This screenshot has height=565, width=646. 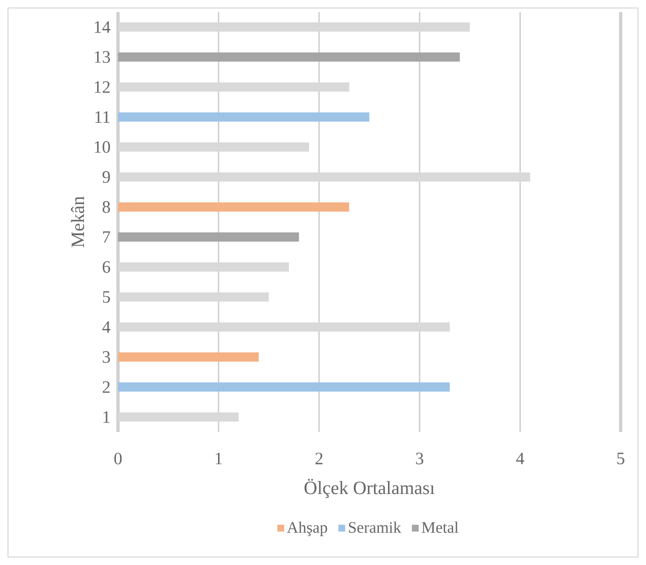 What do you see at coordinates (369, 488) in the screenshot?
I see `x-axis-title: Ölçek Ortalaması` at bounding box center [369, 488].